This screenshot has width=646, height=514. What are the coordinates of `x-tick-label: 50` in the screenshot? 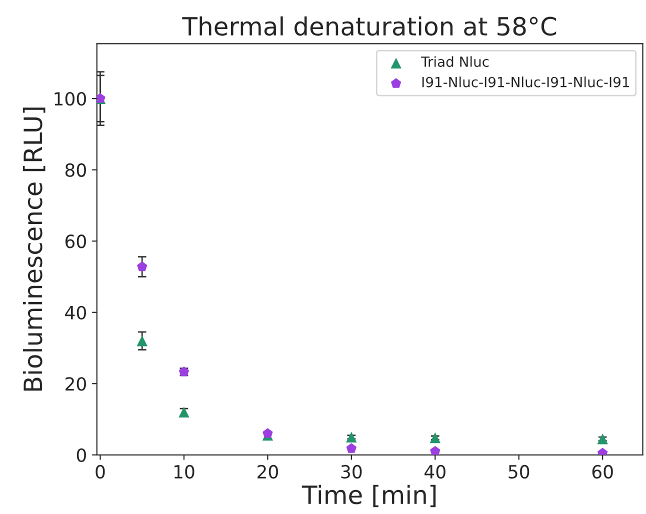 It's located at (519, 471).